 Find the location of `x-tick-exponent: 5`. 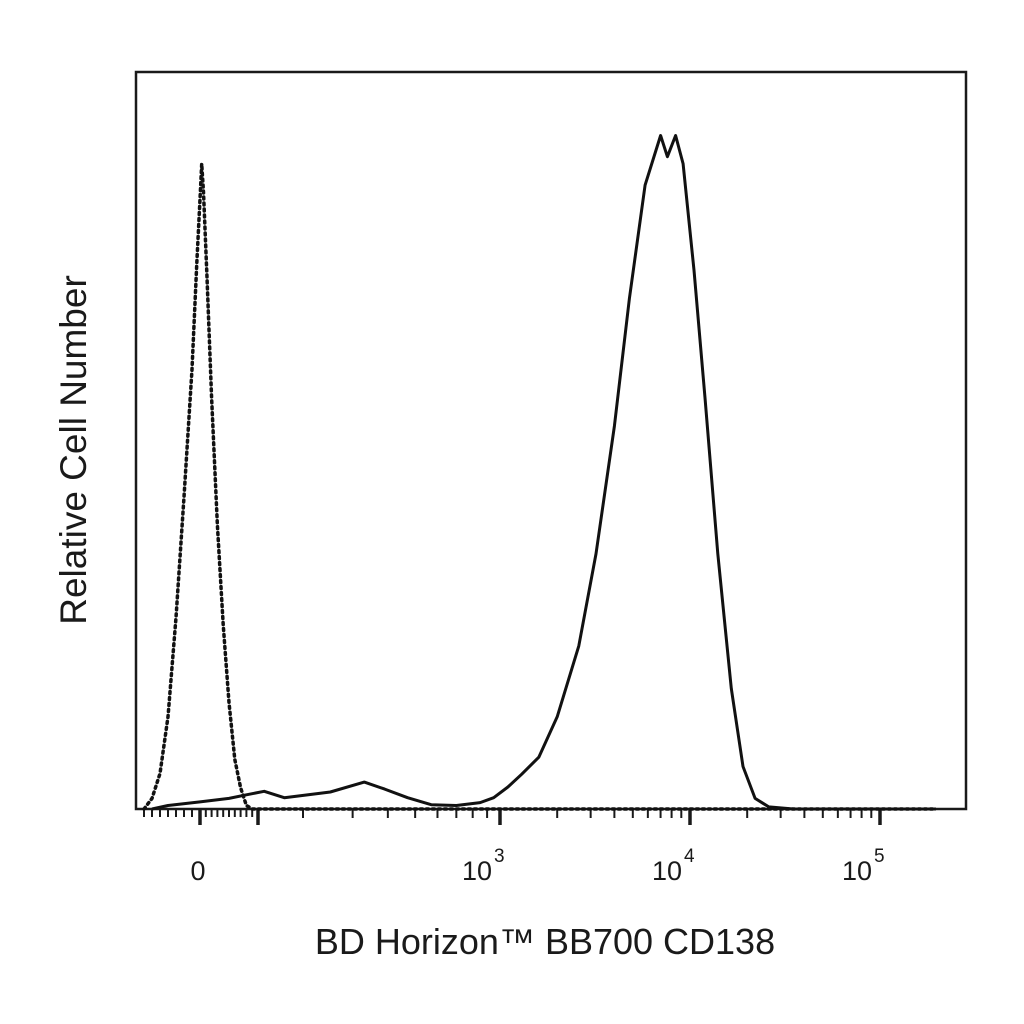

x-tick-exponent: 5 is located at coordinates (879, 856).